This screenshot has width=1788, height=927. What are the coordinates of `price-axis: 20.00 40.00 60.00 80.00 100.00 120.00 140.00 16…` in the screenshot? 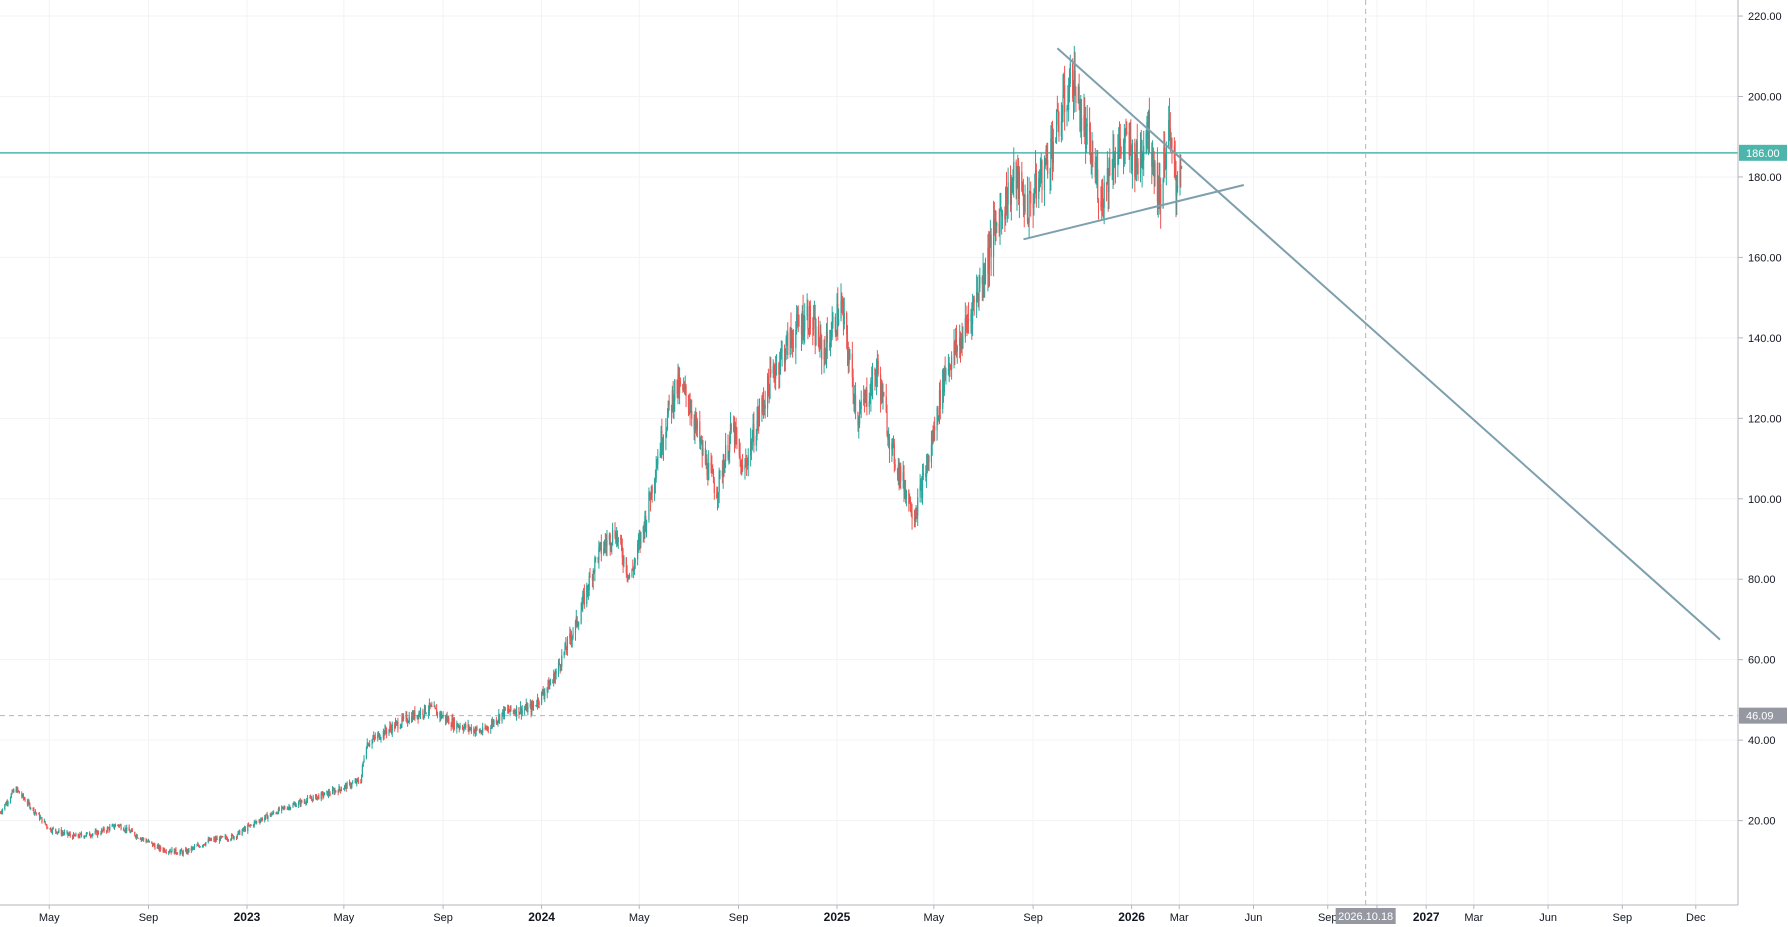 It's located at (1760, 419).